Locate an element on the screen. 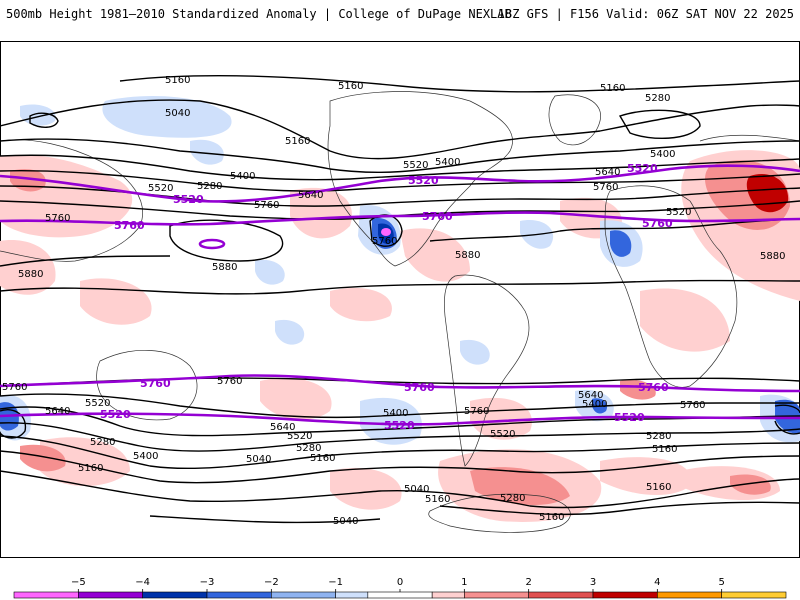 The height and width of the screenshot is (600, 800). colorbar-tick-label: −3 is located at coordinates (207, 582).